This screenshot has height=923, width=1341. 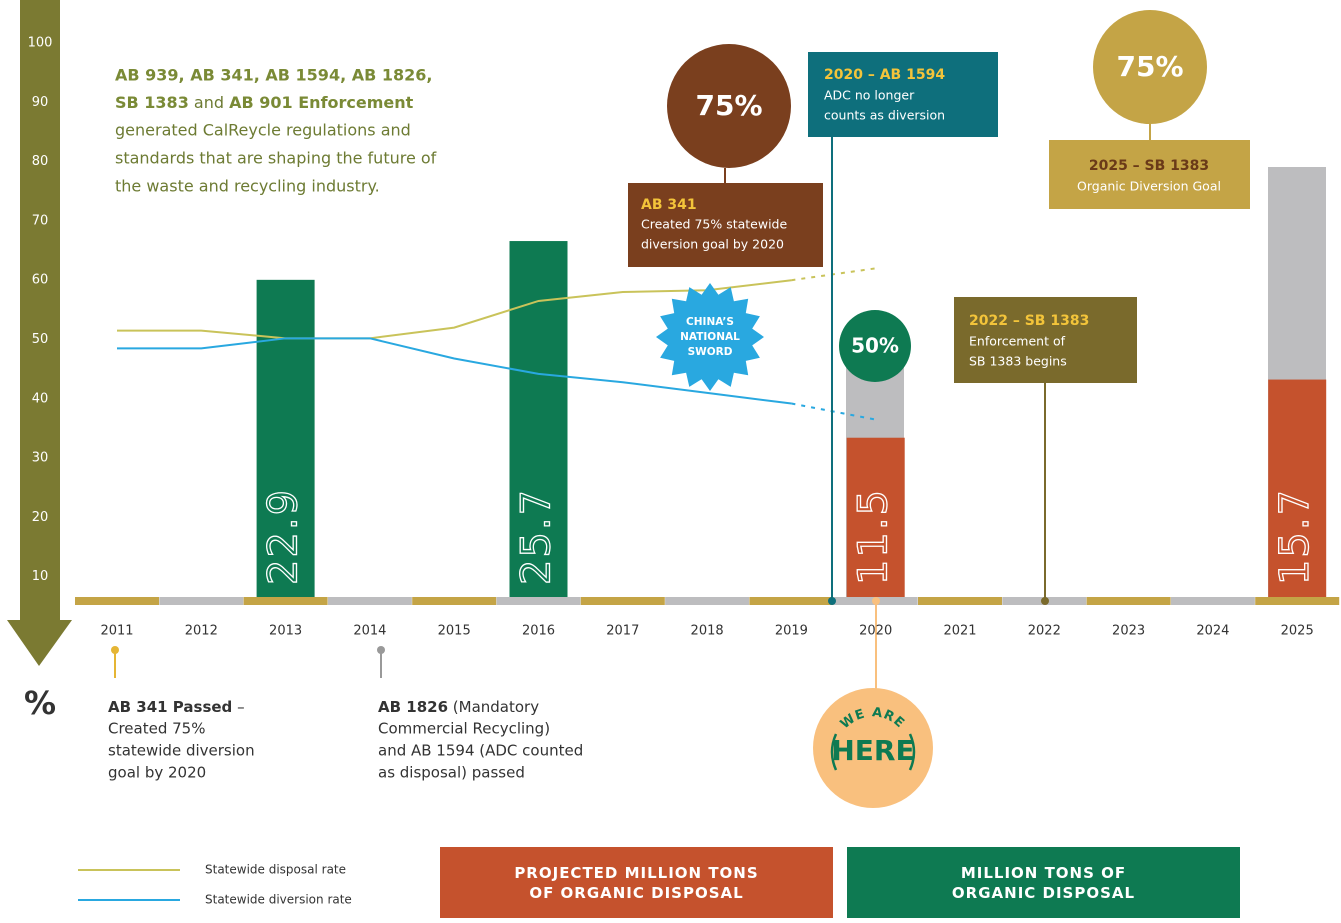 I want to click on starburst-text: SWORD, so click(x=710, y=352).